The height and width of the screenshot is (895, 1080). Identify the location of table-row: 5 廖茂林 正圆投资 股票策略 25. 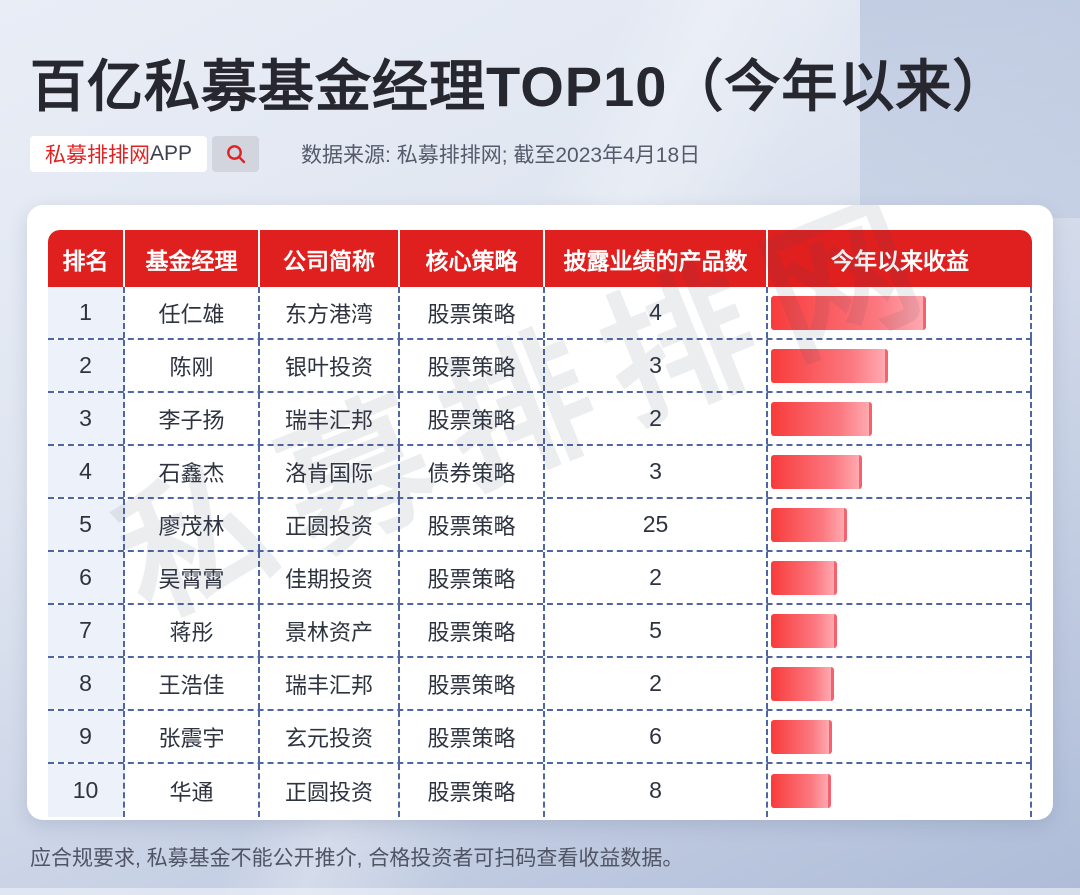
(540, 525).